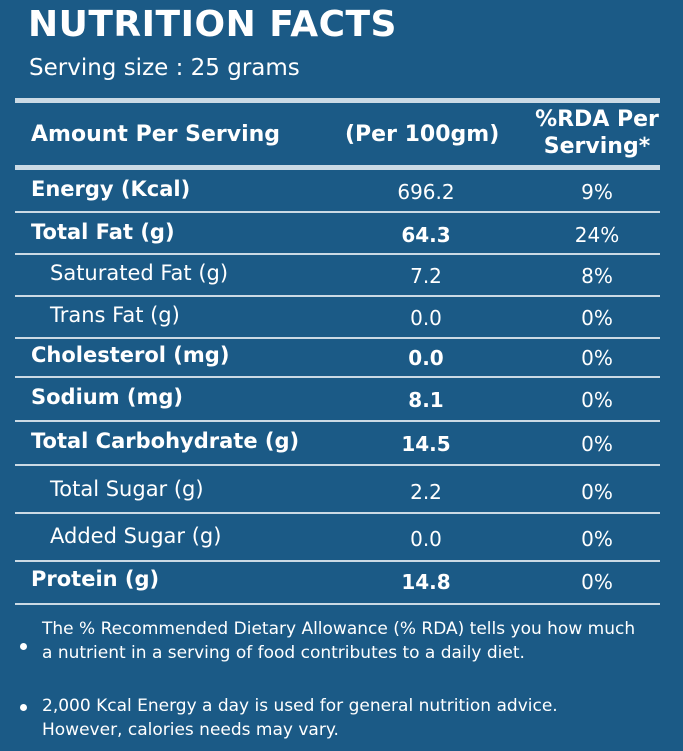  I want to click on row-rda-total-sugar: 0%, so click(597, 492).